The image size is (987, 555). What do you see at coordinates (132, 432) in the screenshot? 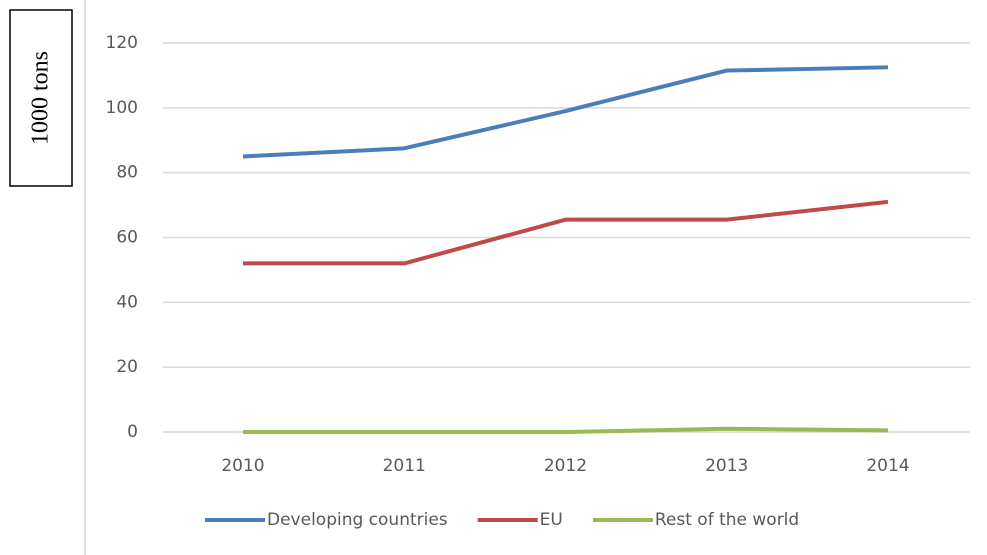
I see `y-tick-label: 0` at bounding box center [132, 432].